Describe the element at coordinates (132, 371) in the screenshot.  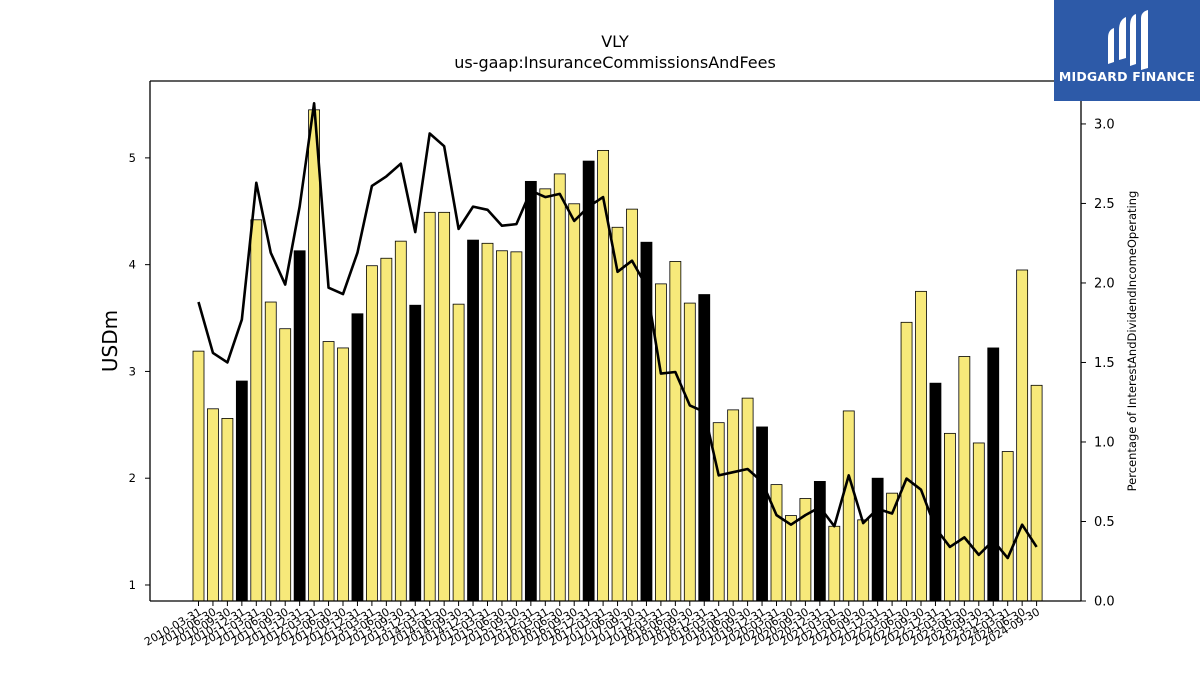
I see `y-tick-label: 3` at that location.